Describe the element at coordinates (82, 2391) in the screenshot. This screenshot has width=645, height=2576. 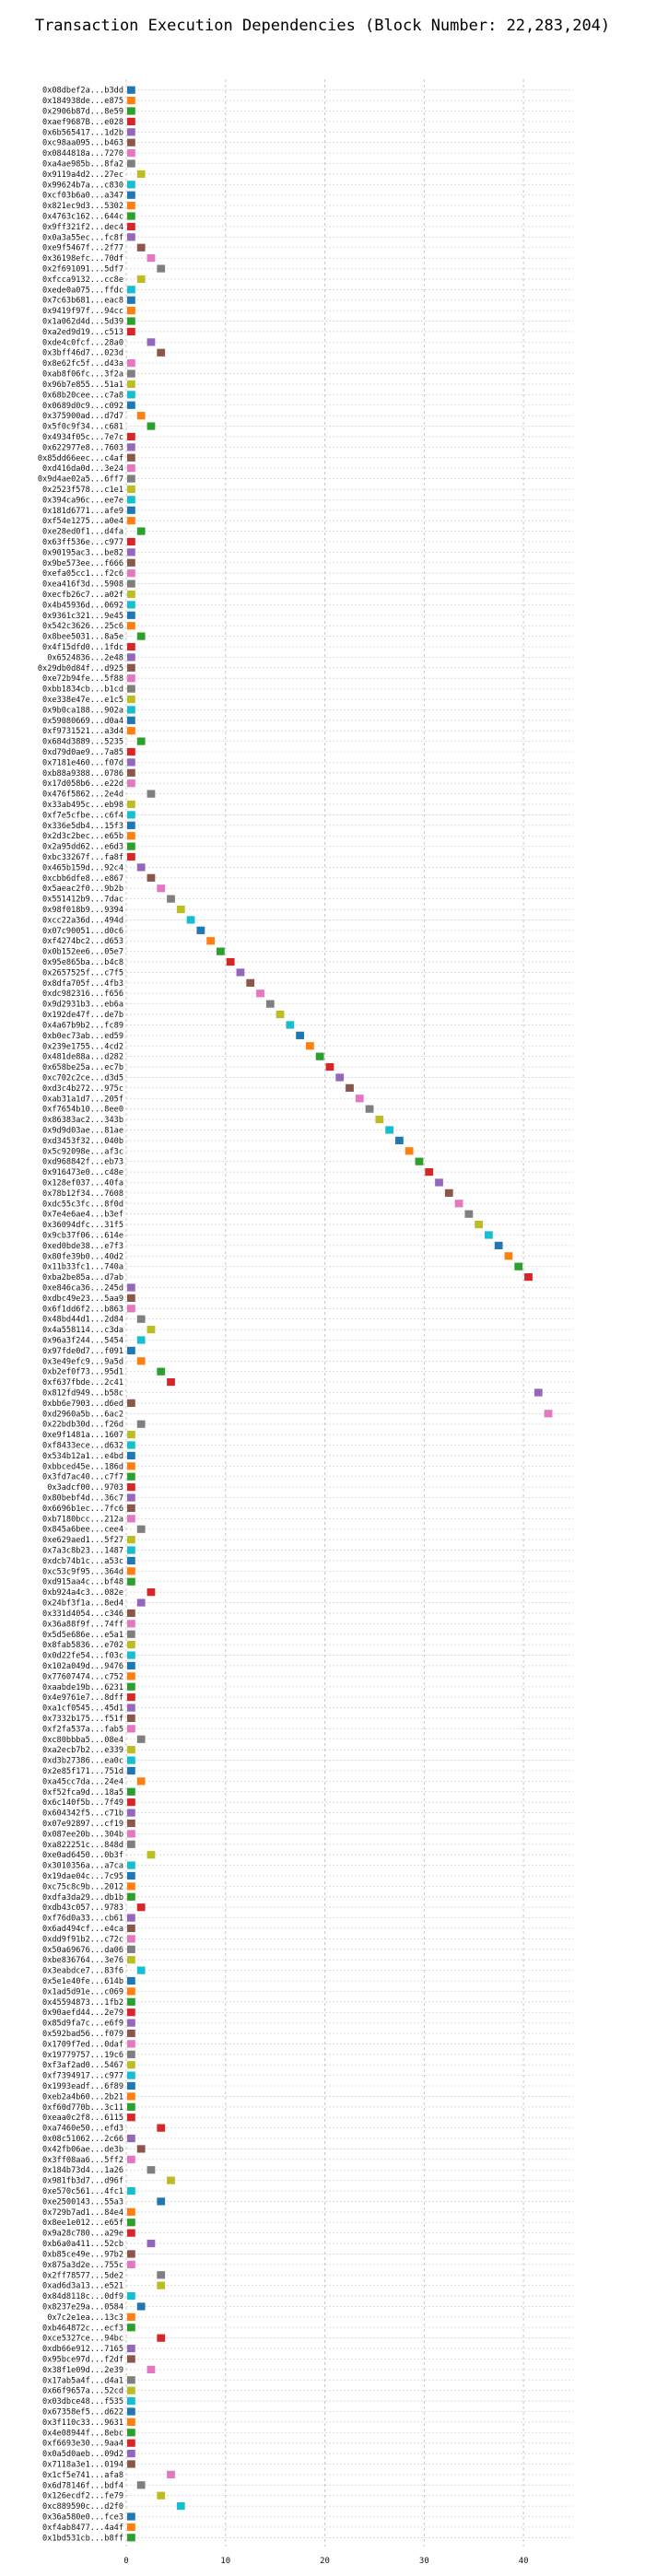
I see `tx-label: 0x66f9657a...52cd` at that location.